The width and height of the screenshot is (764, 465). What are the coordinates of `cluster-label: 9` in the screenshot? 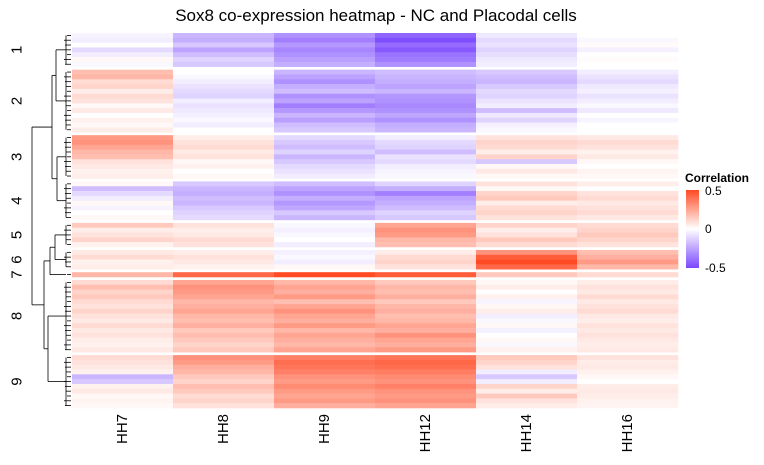 It's located at (17, 381).